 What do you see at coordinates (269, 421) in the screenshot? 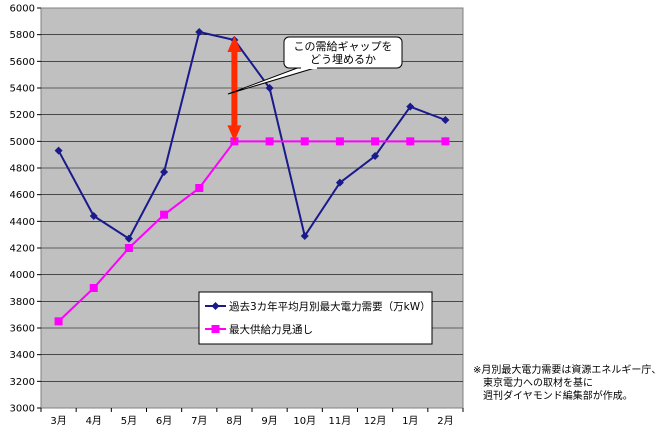
I see `x-tick-label: 9月` at bounding box center [269, 421].